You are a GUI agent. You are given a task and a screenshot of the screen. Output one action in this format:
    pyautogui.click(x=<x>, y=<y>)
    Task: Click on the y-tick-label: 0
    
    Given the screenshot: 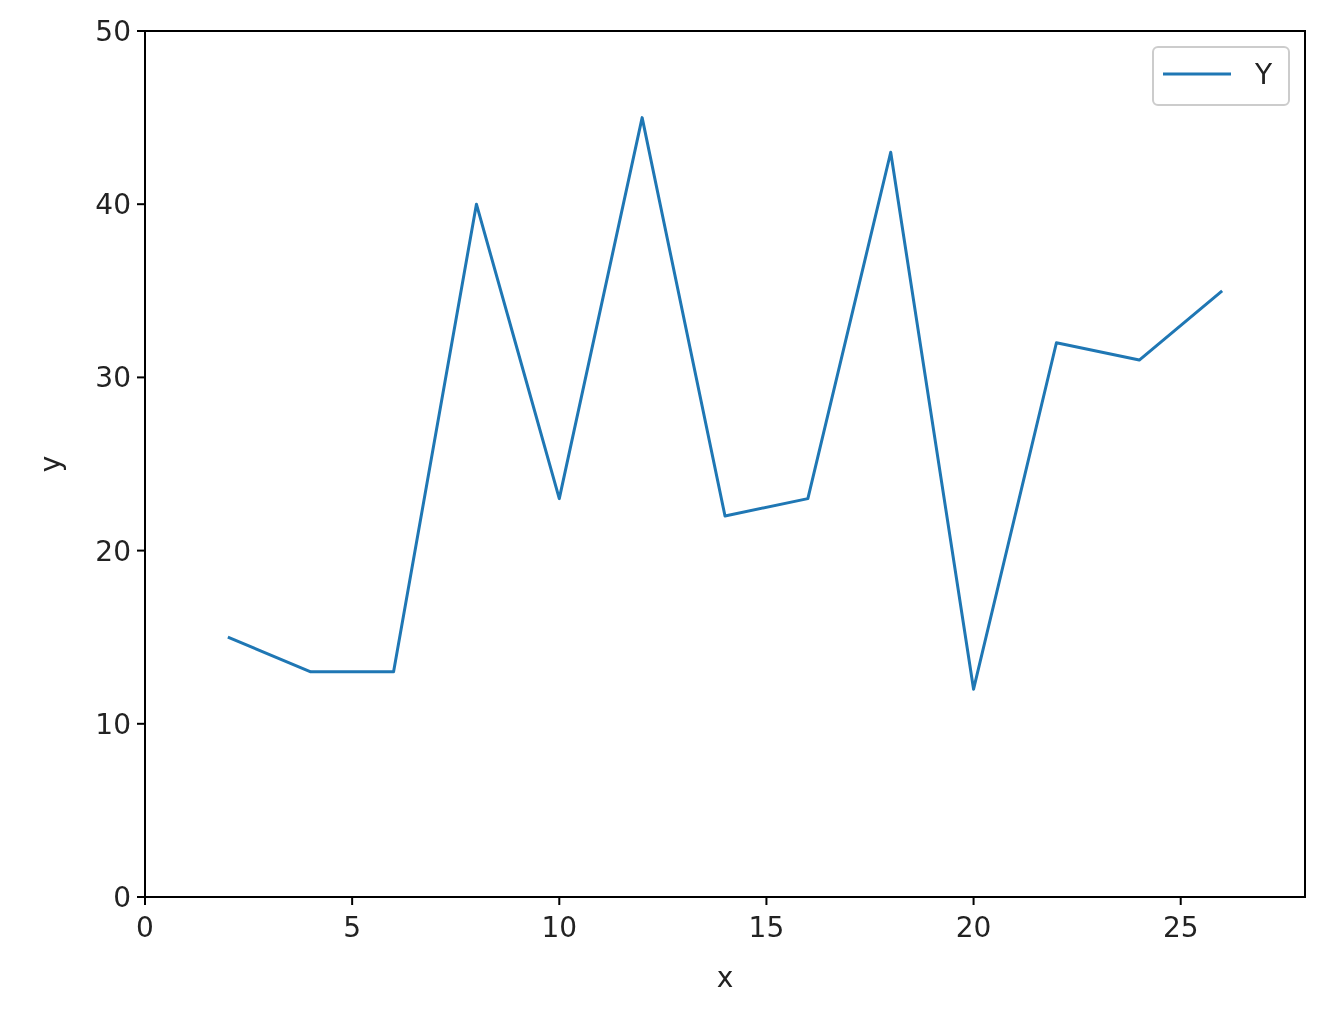 What is the action you would take?
    pyautogui.click(x=122, y=897)
    